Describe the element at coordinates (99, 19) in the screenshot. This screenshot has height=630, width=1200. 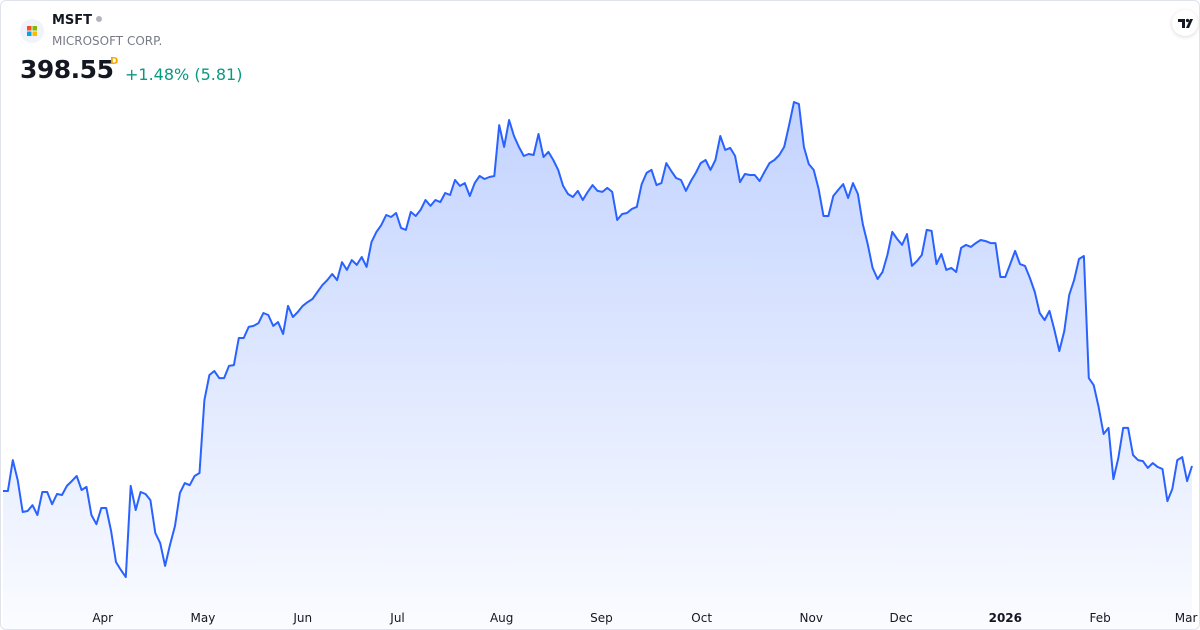
I see `status-dot` at that location.